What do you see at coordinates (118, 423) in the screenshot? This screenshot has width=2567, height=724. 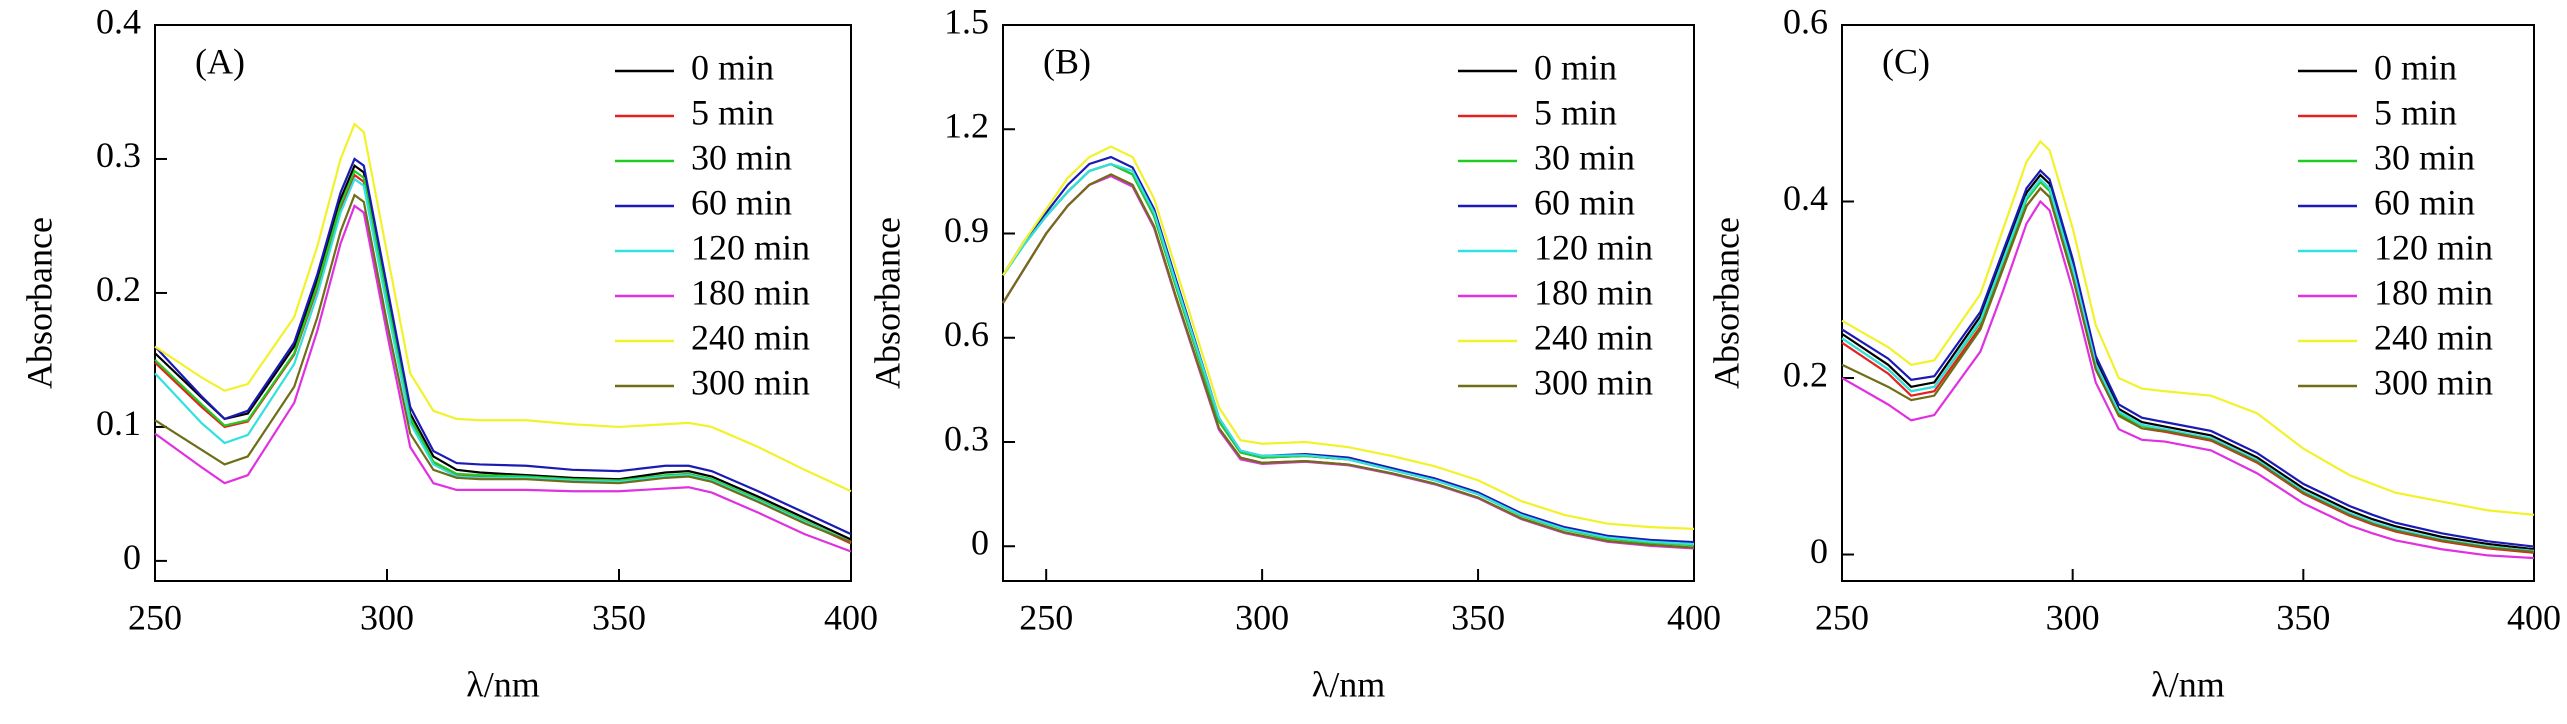 I see `y-tick-label: 0.1` at bounding box center [118, 423].